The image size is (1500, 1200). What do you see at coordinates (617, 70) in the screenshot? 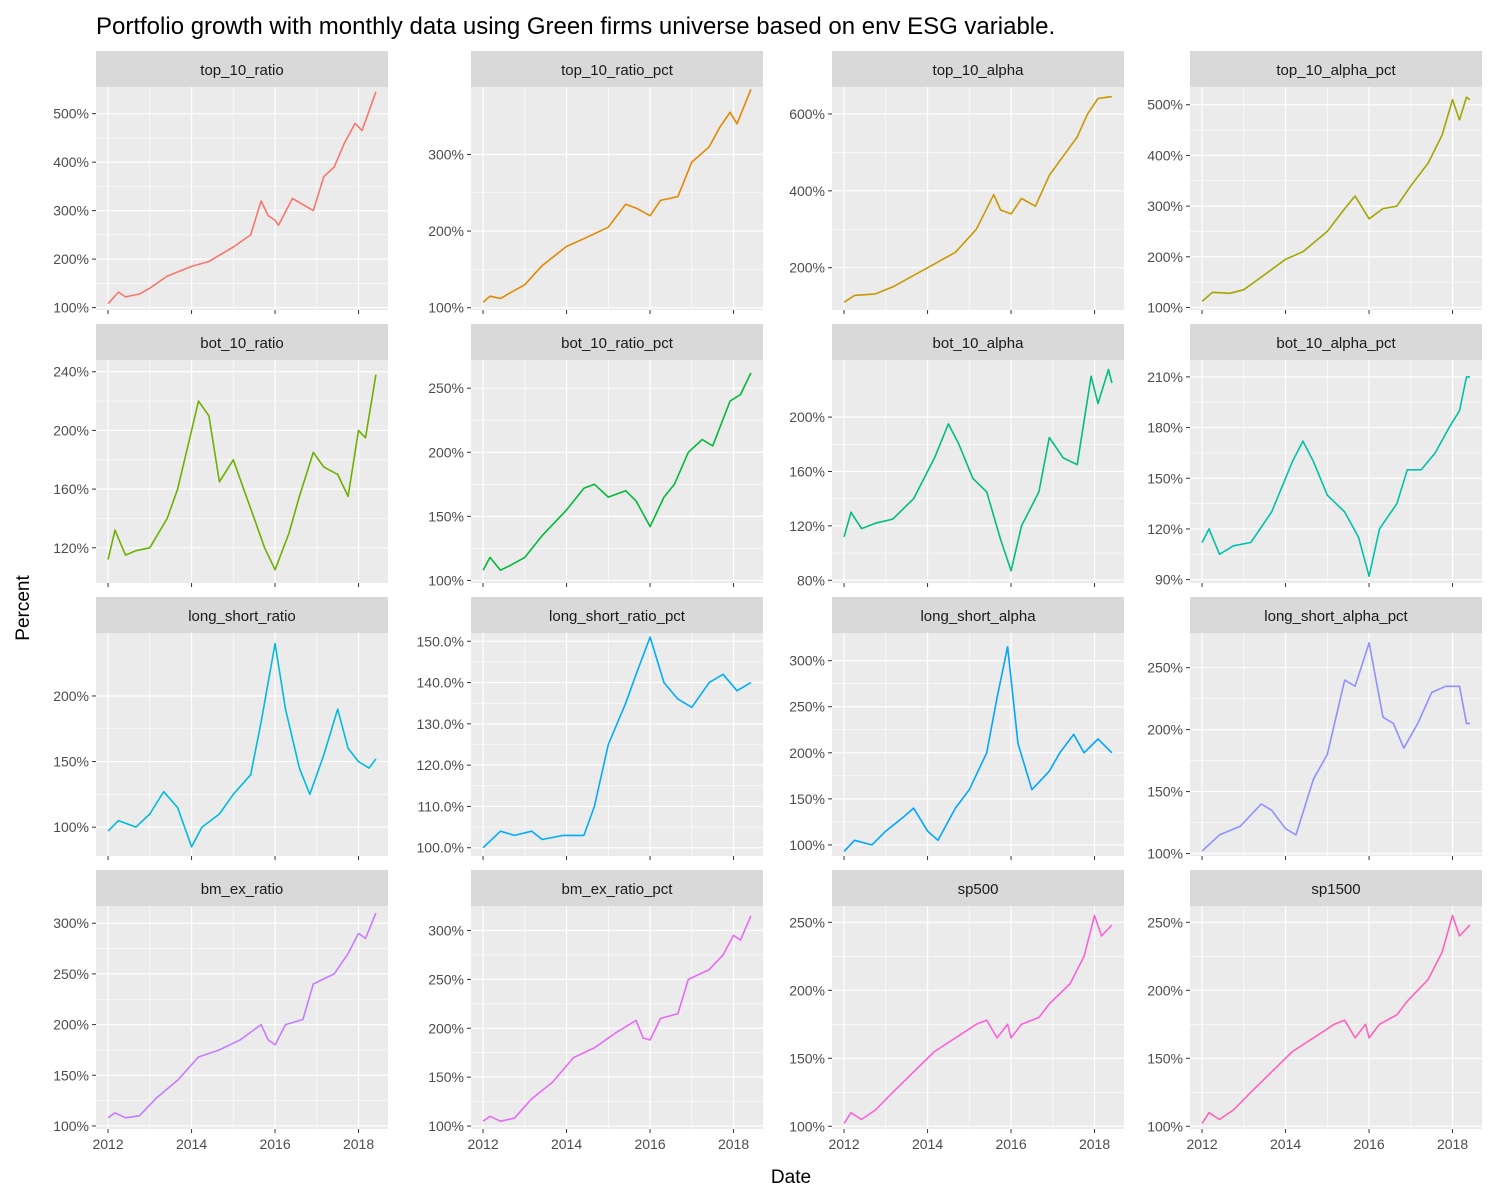
I see `strip-label: top_10_ratio_pct` at bounding box center [617, 70].